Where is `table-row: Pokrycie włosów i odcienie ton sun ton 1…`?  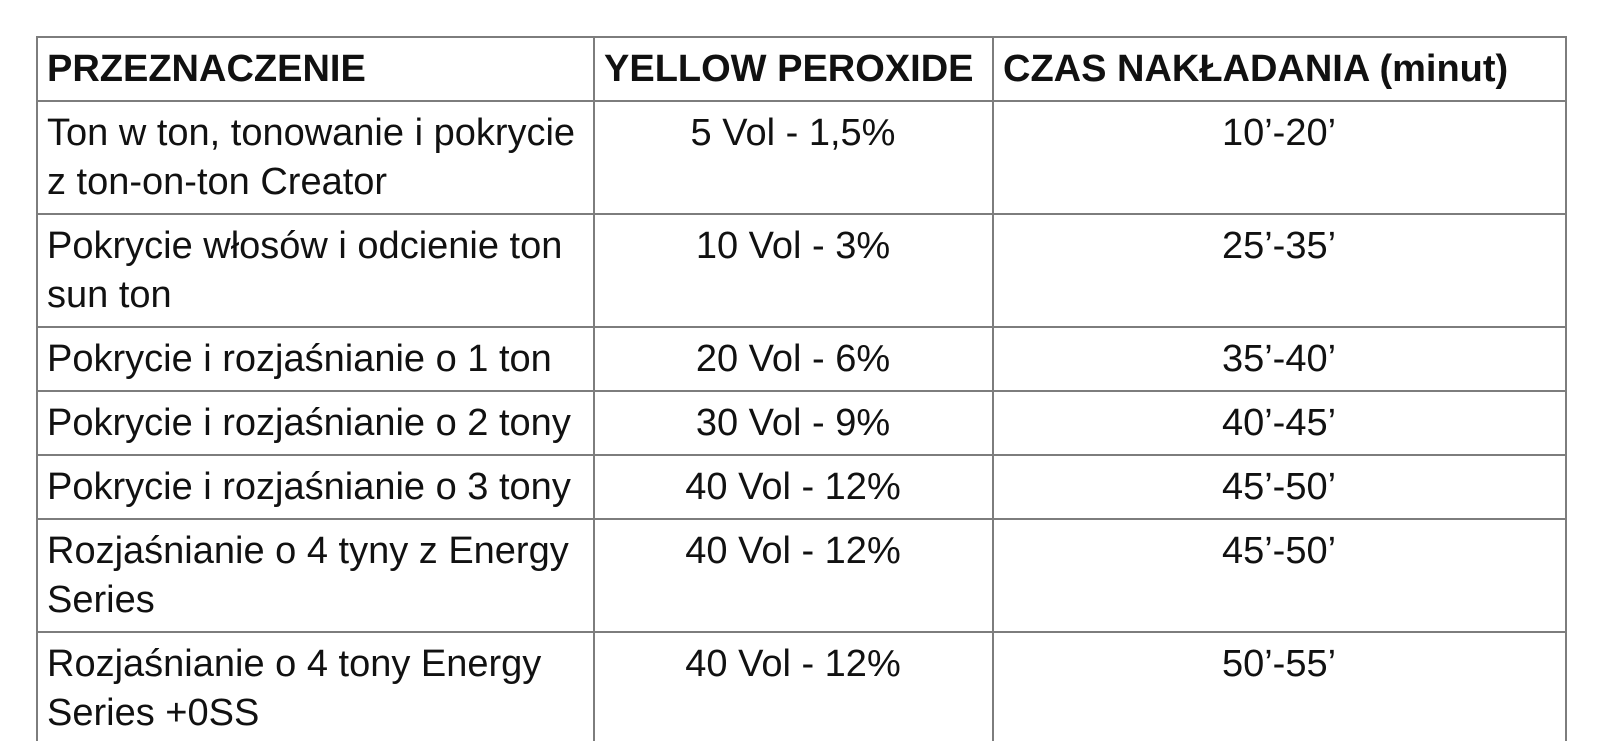
table-row: Pokrycie włosów i odcienie ton sun ton 1… is located at coordinates (801, 270).